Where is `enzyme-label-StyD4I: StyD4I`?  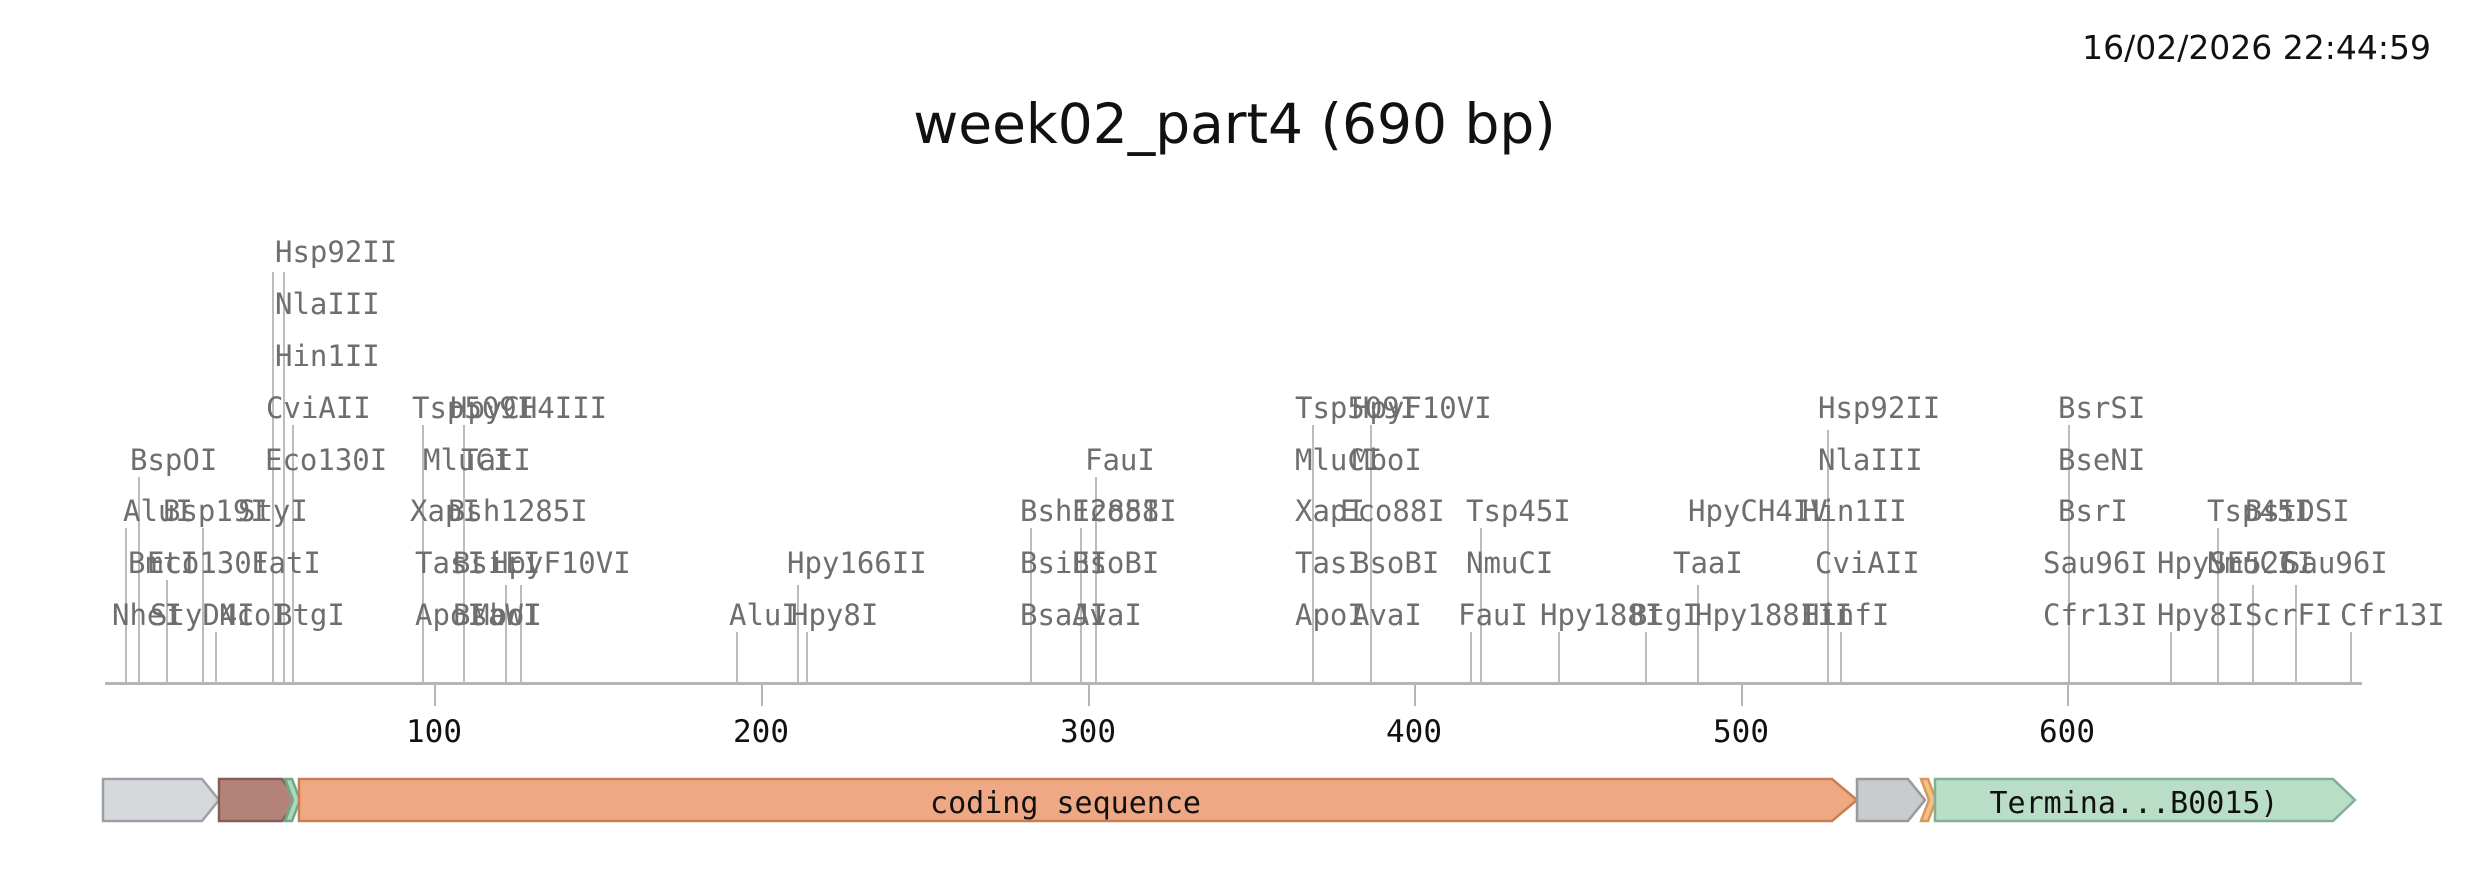 enzyme-label-StyD4I: StyD4I is located at coordinates (202, 615).